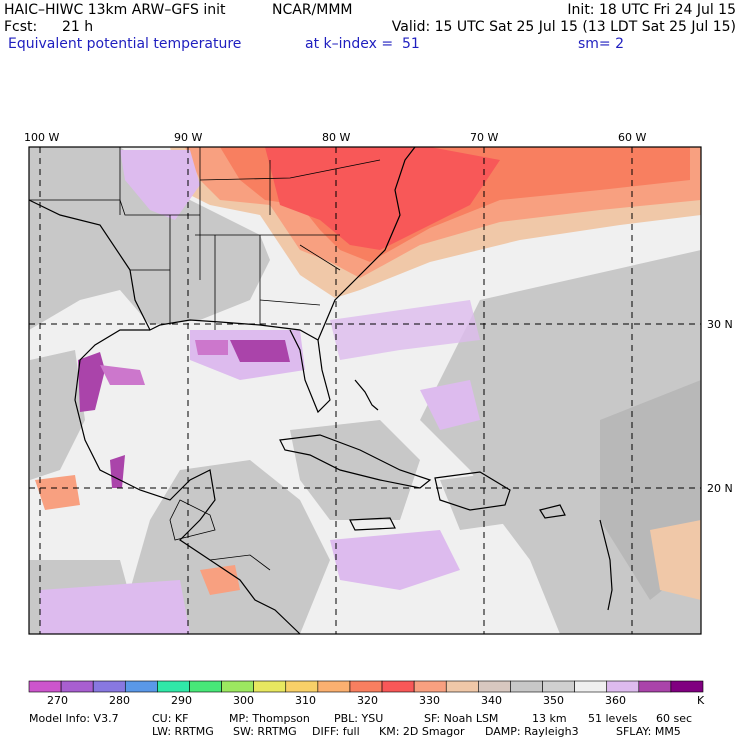 This screenshot has height=740, width=740. I want to click on forecast-hour: 21 h, so click(78, 27).